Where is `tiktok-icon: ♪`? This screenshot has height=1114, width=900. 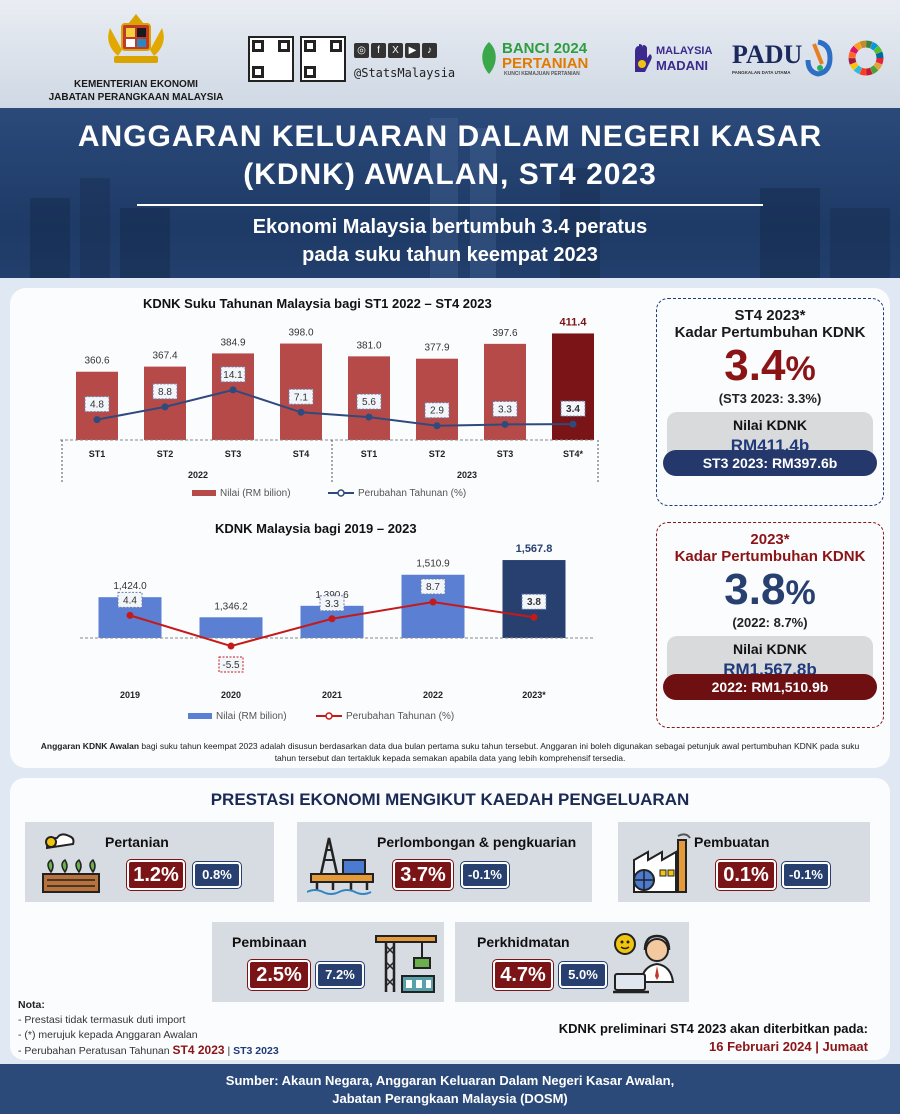 tiktok-icon: ♪ is located at coordinates (429, 50).